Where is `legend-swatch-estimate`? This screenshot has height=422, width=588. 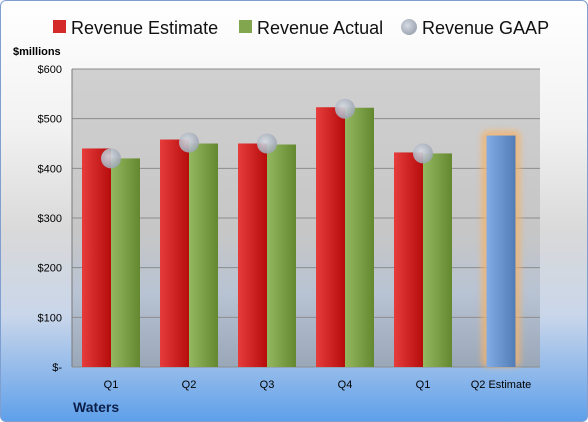 legend-swatch-estimate is located at coordinates (59, 26).